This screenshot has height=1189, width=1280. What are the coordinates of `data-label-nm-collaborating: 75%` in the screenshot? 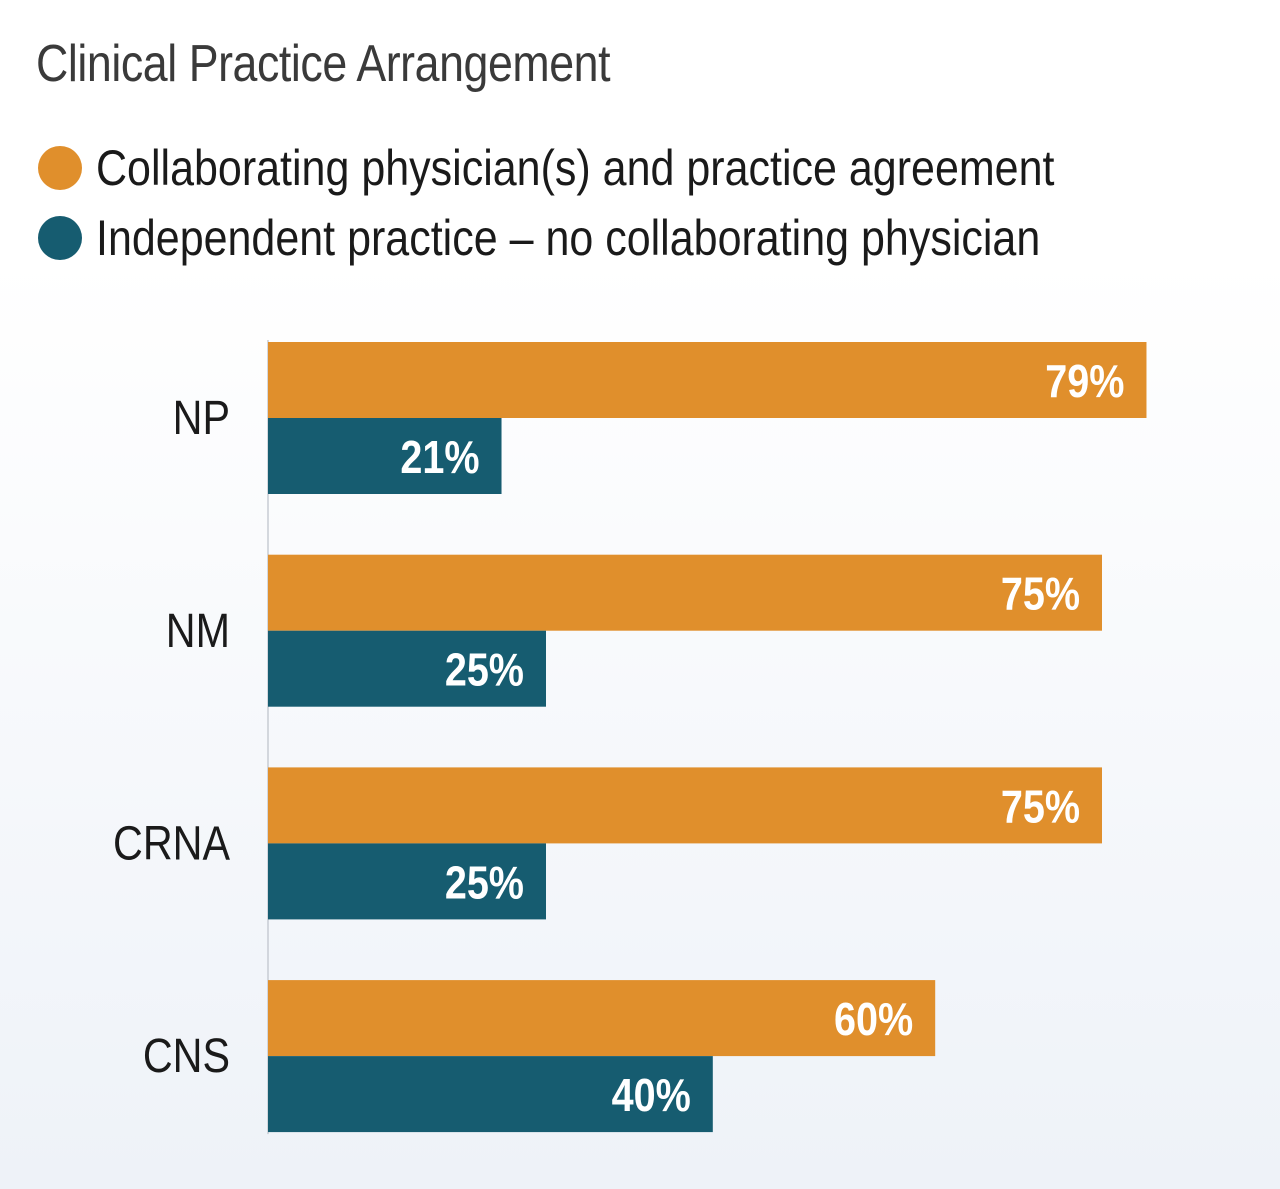 It's located at (1040, 594).